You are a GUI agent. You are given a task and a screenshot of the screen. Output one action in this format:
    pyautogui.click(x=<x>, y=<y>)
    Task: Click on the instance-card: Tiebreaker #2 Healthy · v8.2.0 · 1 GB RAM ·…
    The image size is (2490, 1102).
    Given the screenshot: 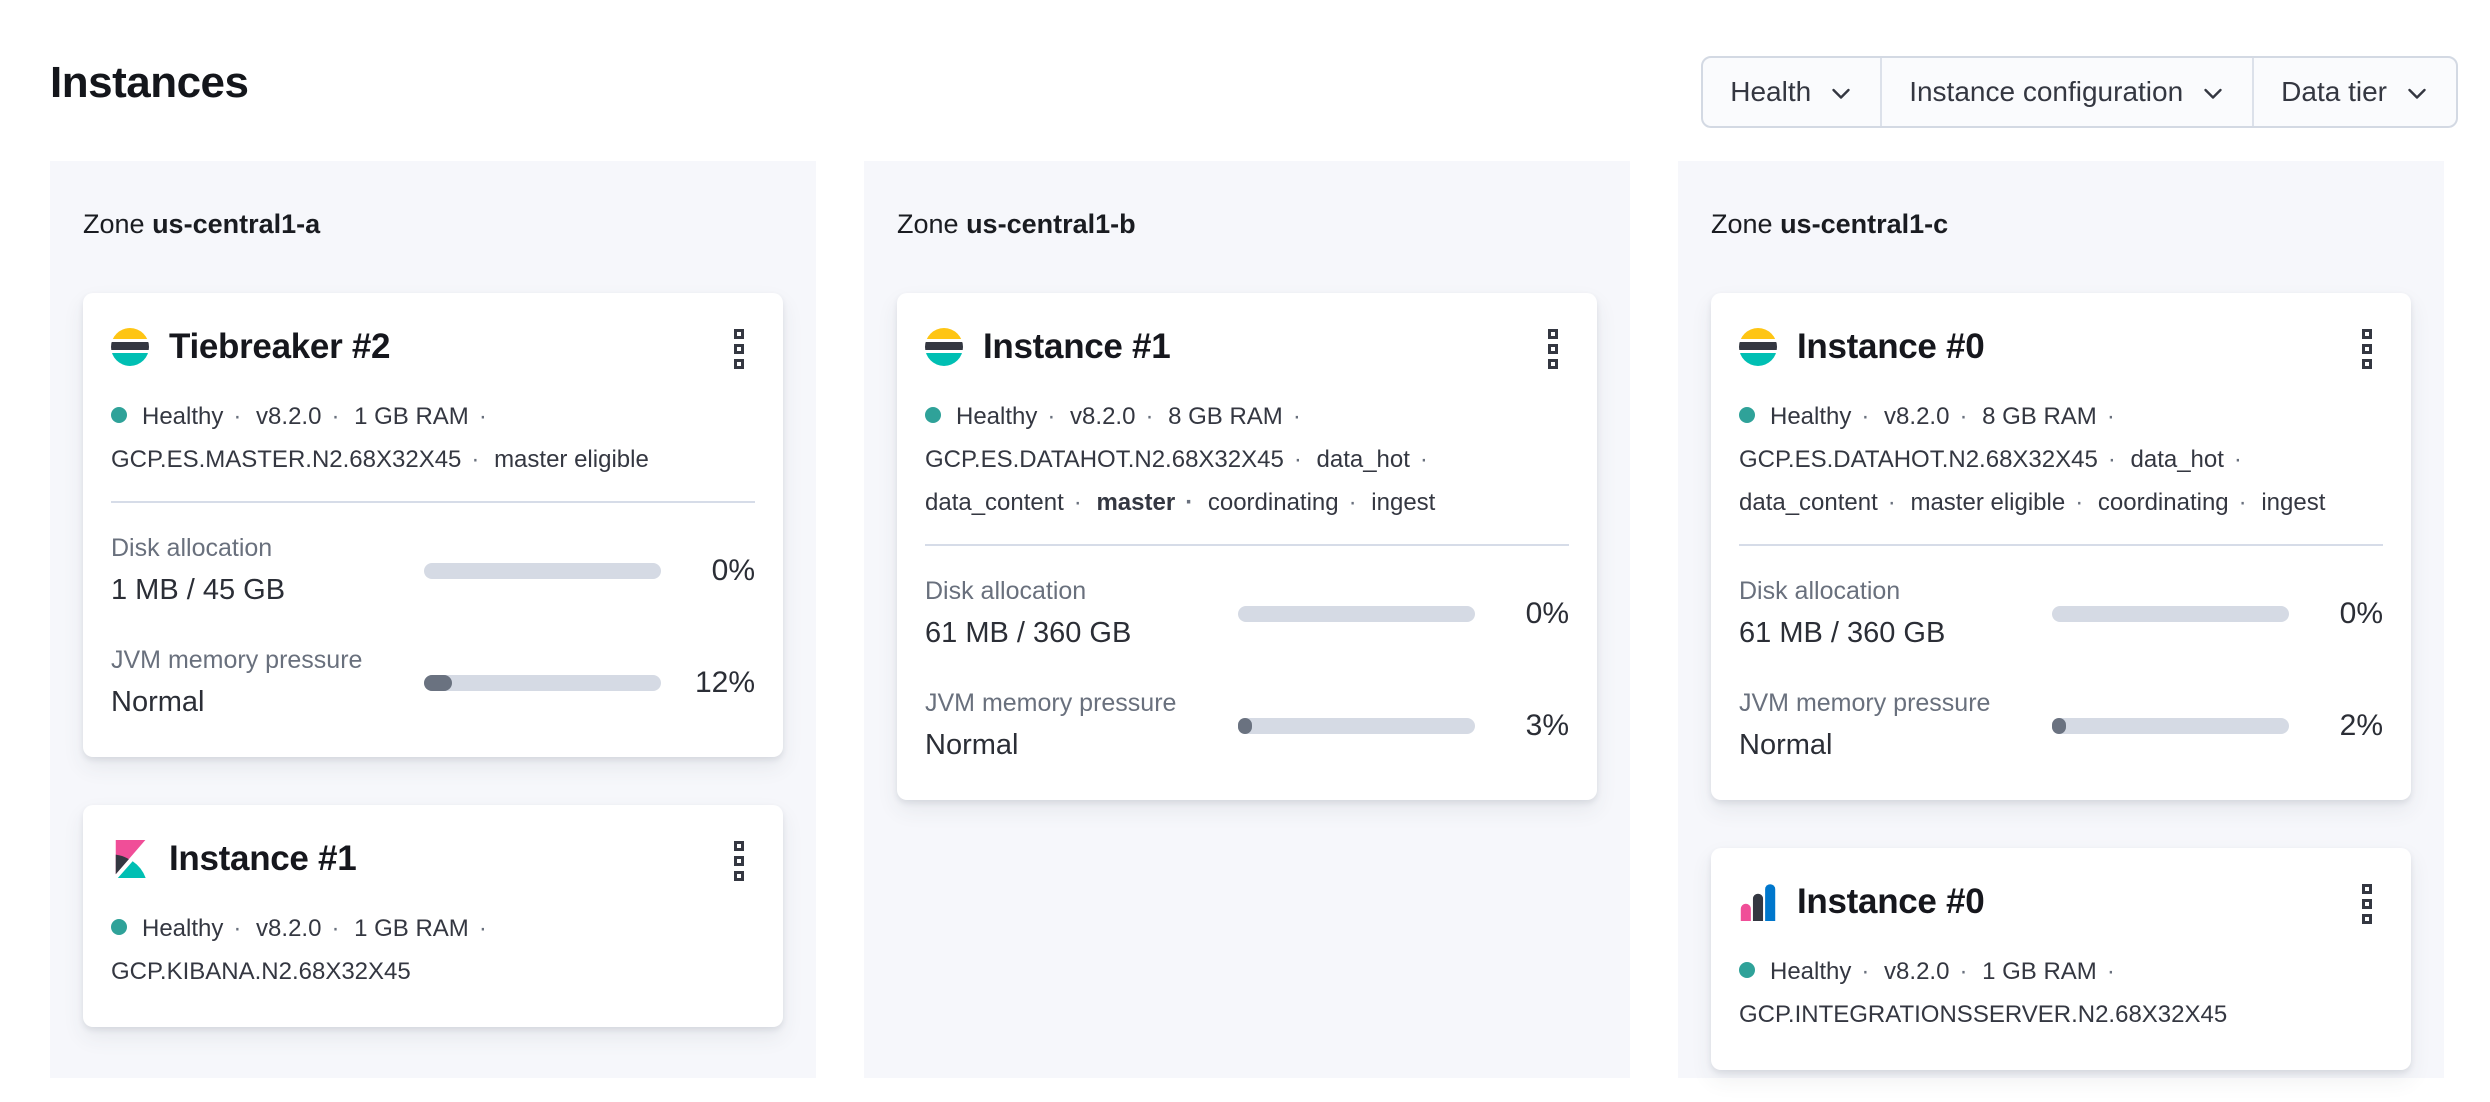 What is the action you would take?
    pyautogui.click(x=433, y=525)
    